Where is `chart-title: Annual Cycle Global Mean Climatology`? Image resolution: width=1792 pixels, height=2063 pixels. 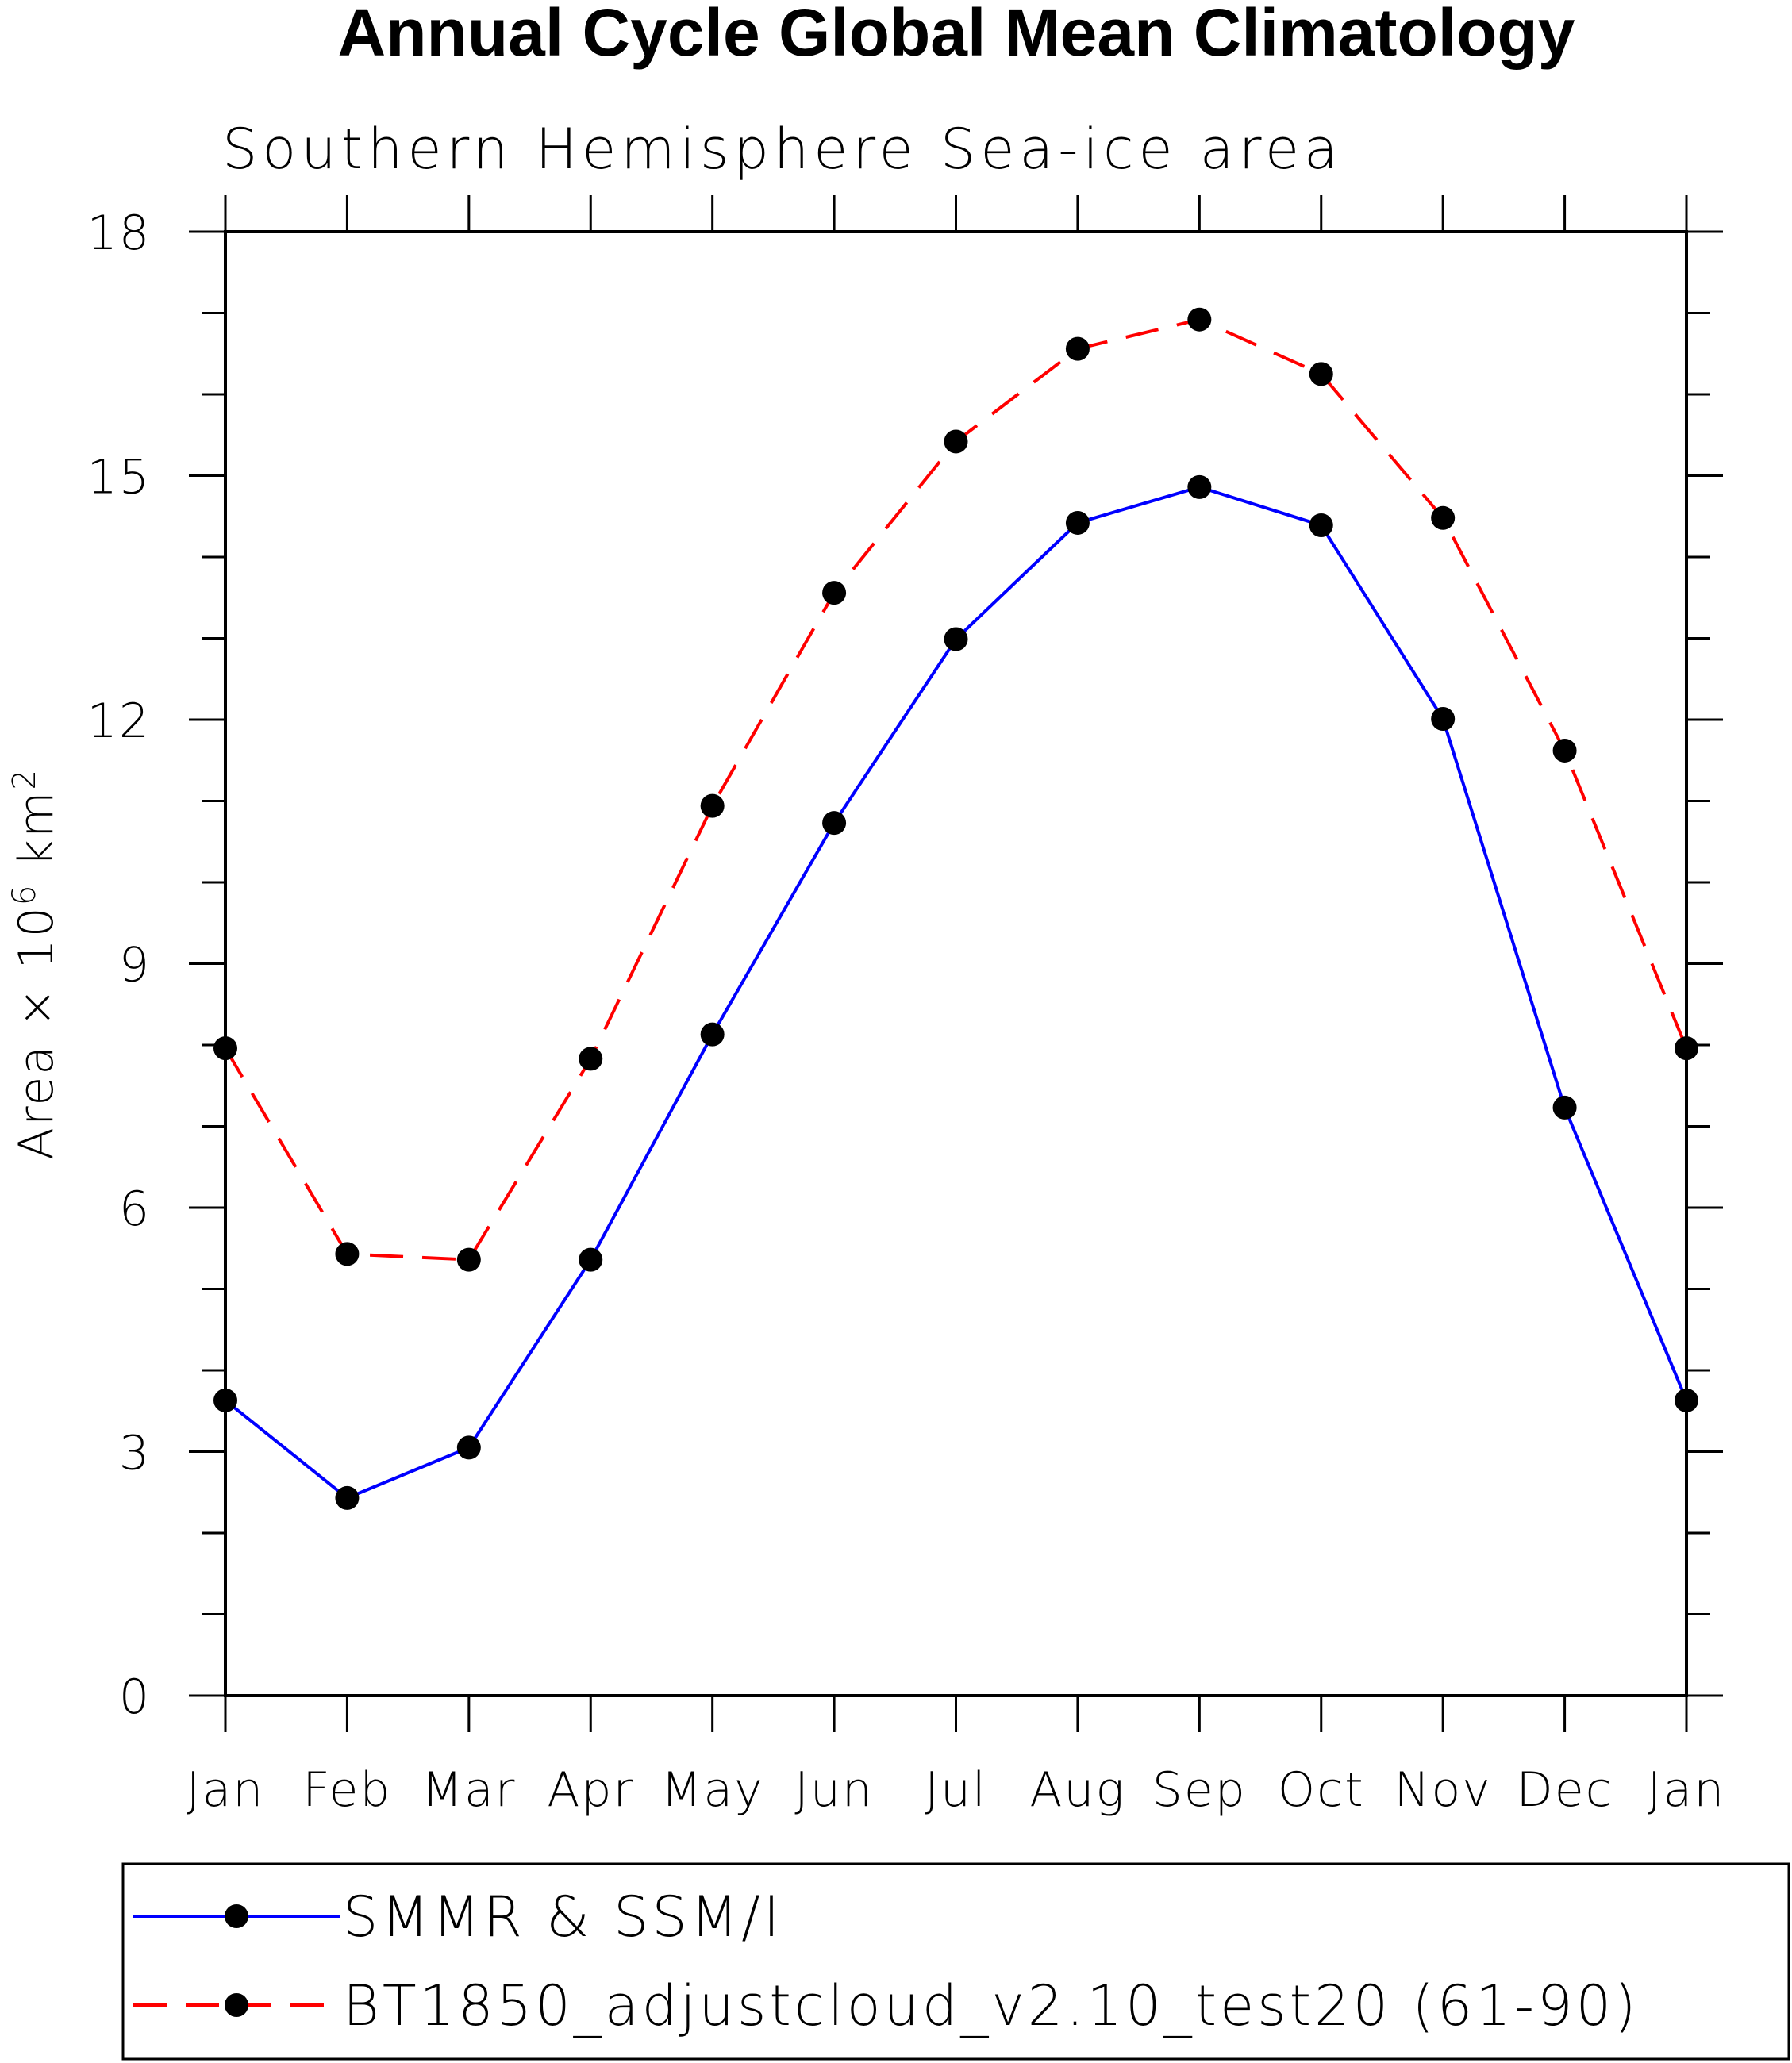
chart-title: Annual Cycle Global Mean Climatology is located at coordinates (956, 35).